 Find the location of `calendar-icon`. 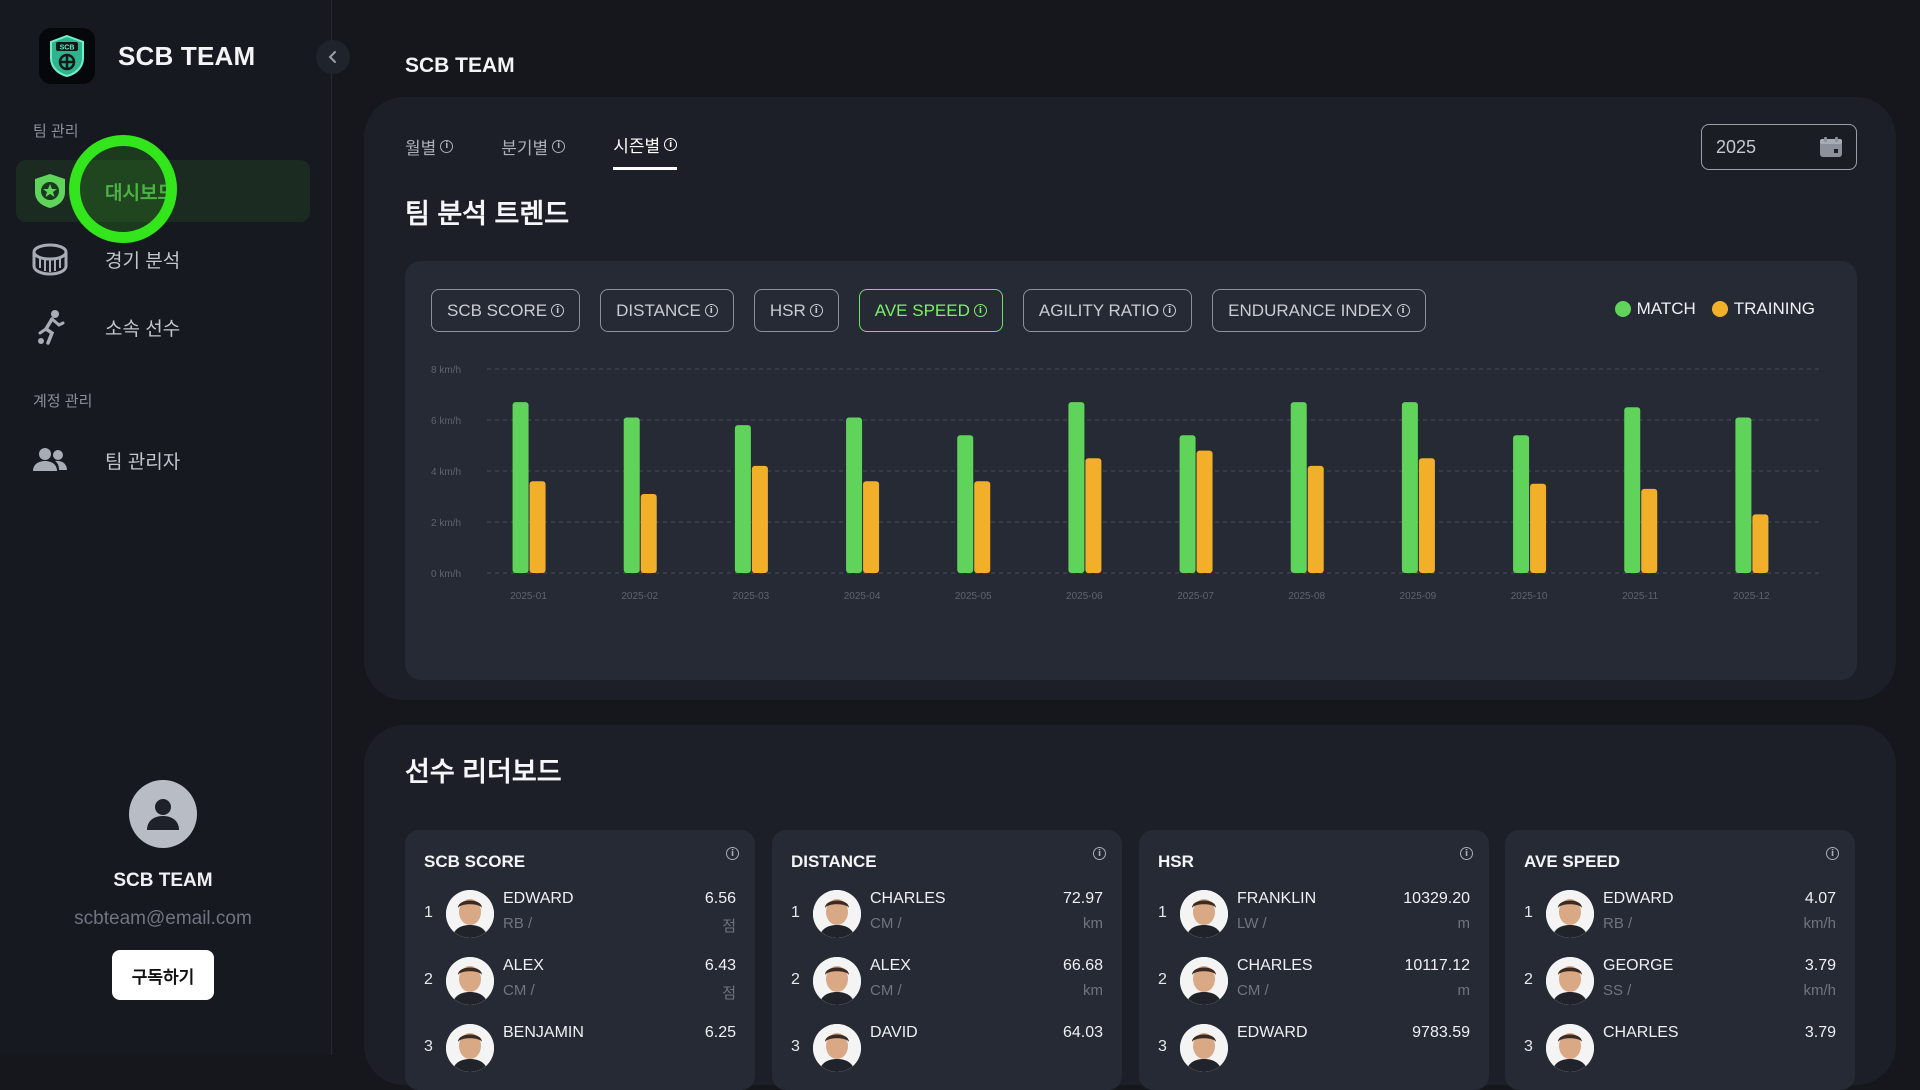

calendar-icon is located at coordinates (1831, 147).